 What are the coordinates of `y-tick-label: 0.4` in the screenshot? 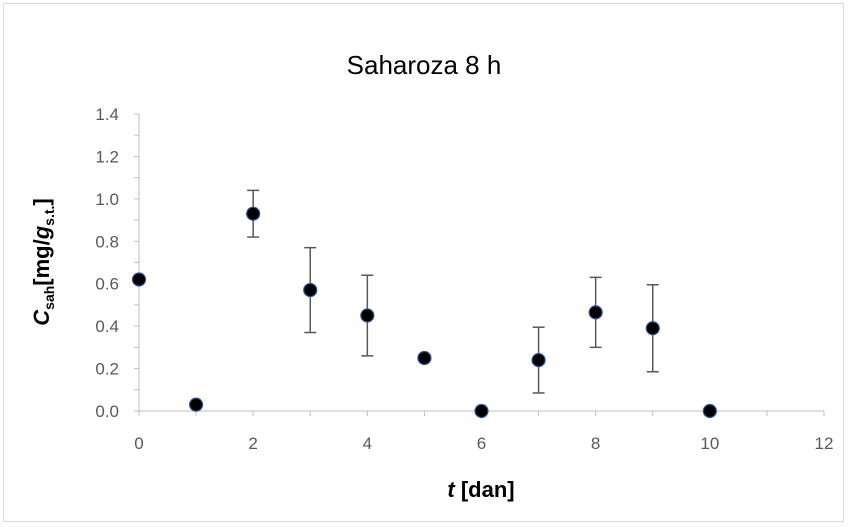 It's located at (107, 326).